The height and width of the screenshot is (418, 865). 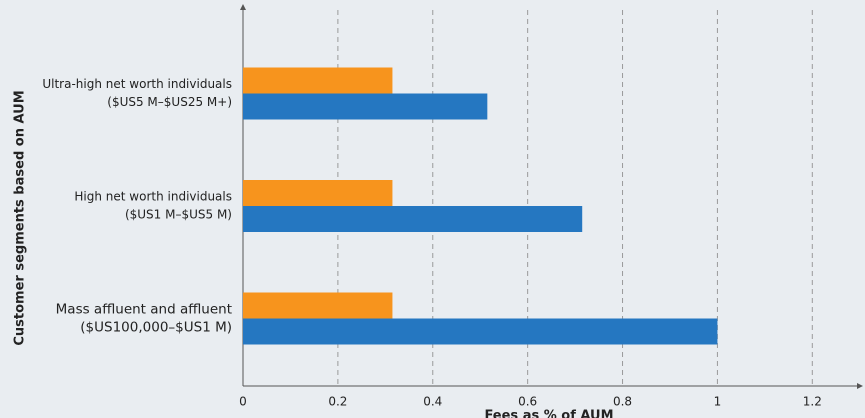 I want to click on y-tick-label: Mass affluent and affluent, so click(x=144, y=310).